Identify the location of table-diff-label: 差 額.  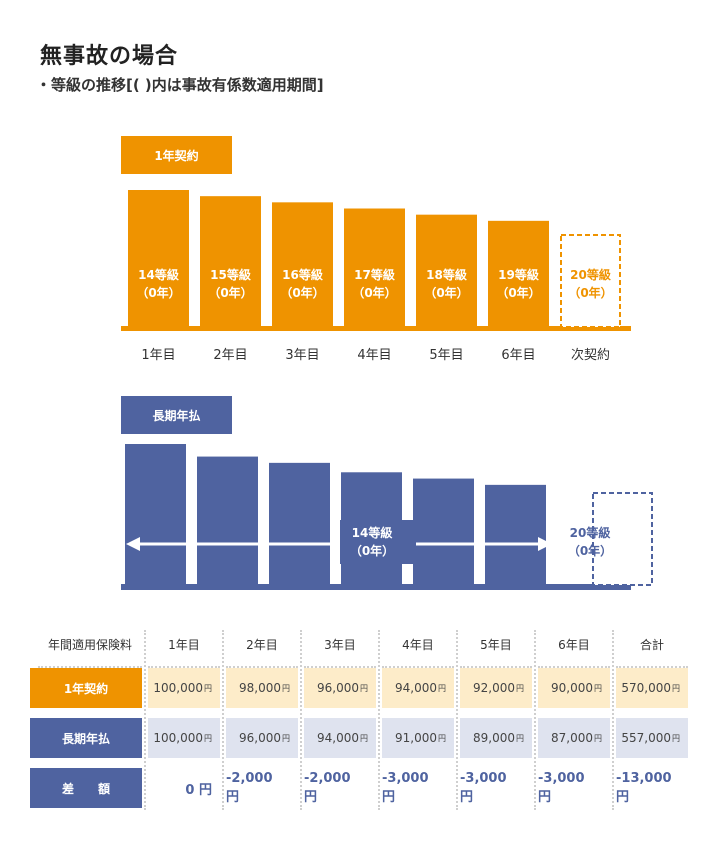
(86, 788).